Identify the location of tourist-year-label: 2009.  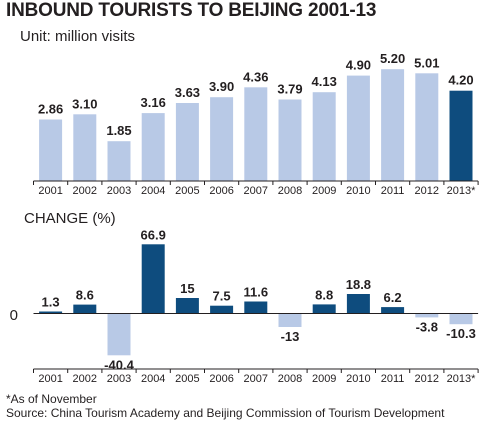
(324, 191).